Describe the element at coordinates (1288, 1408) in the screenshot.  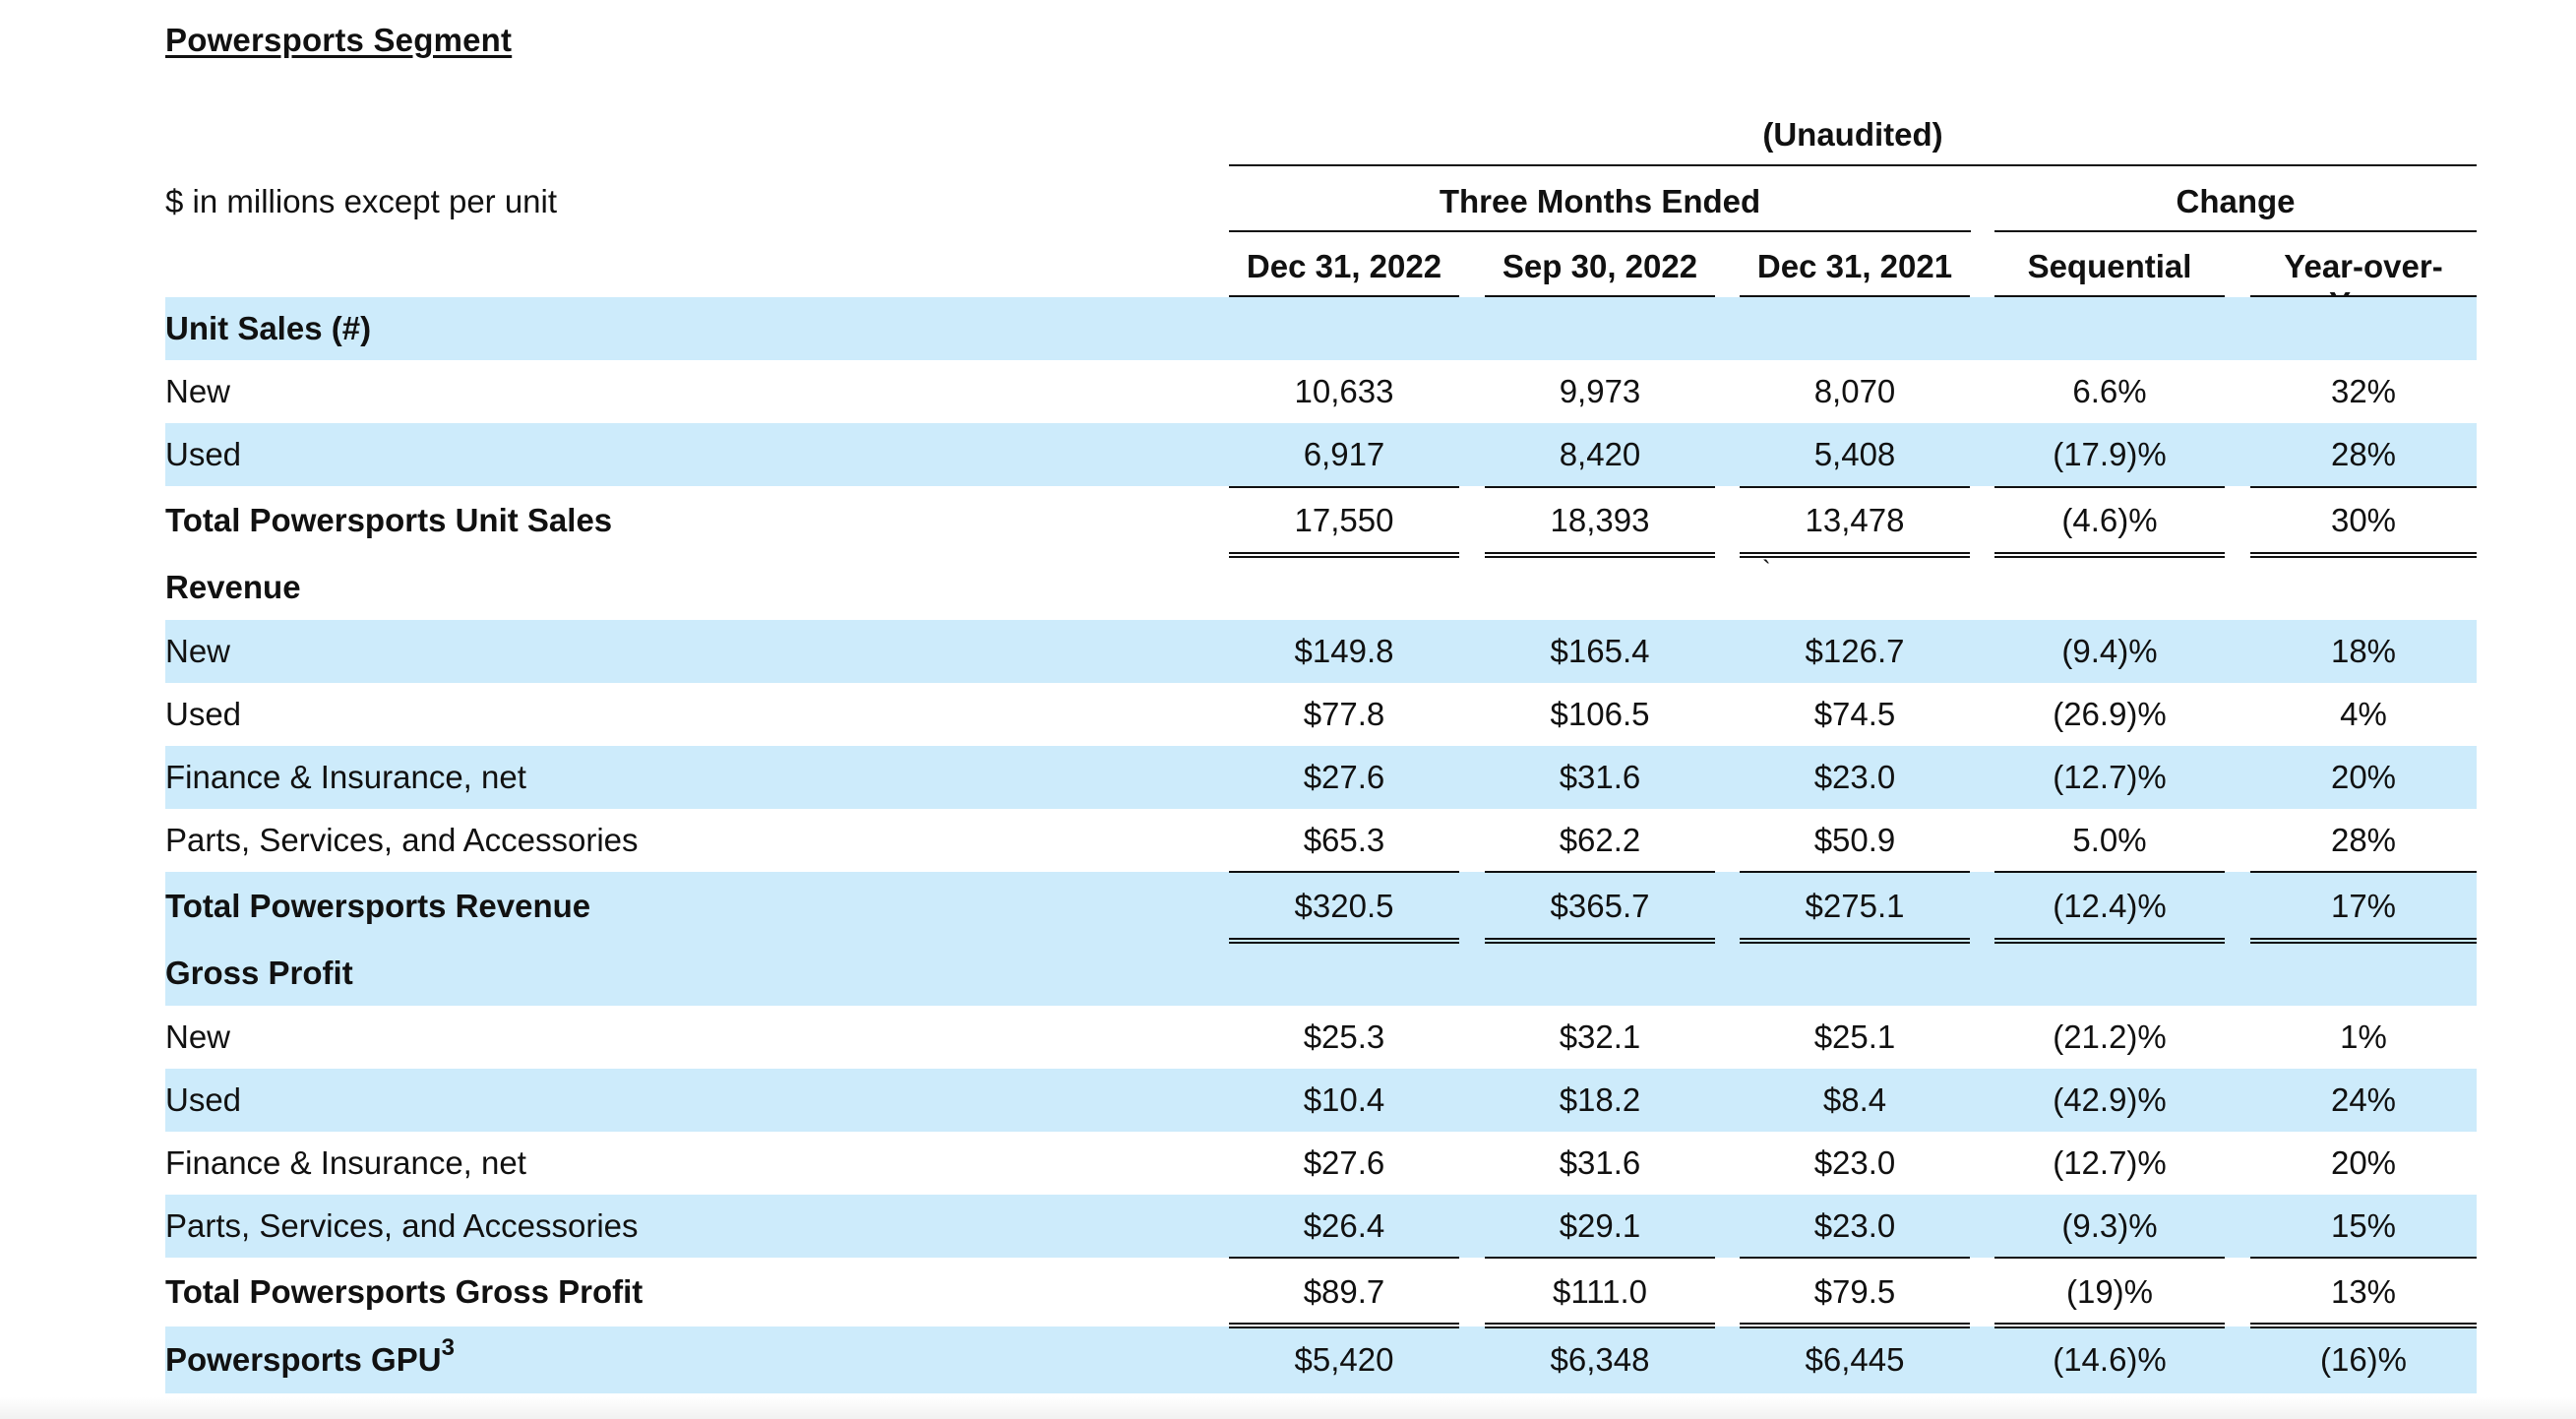
I see `page-bottom-shadow` at that location.